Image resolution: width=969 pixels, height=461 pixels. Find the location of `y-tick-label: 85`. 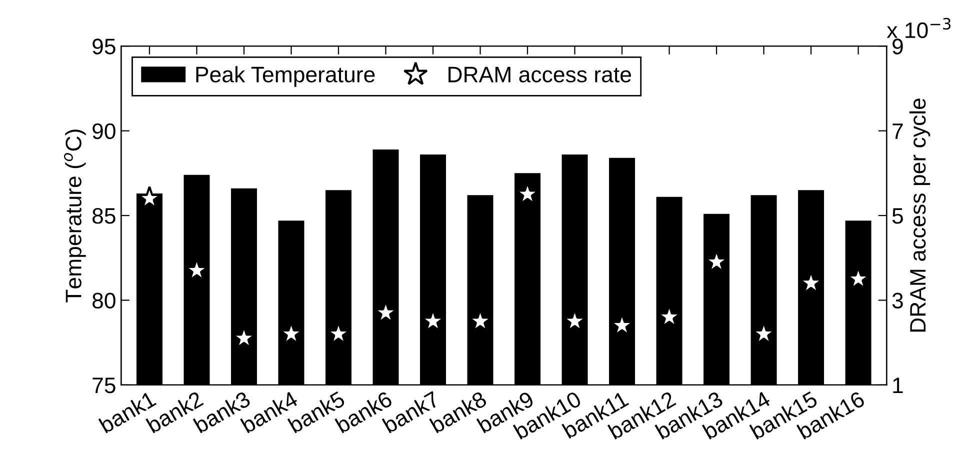

y-tick-label: 85 is located at coordinates (104, 216).